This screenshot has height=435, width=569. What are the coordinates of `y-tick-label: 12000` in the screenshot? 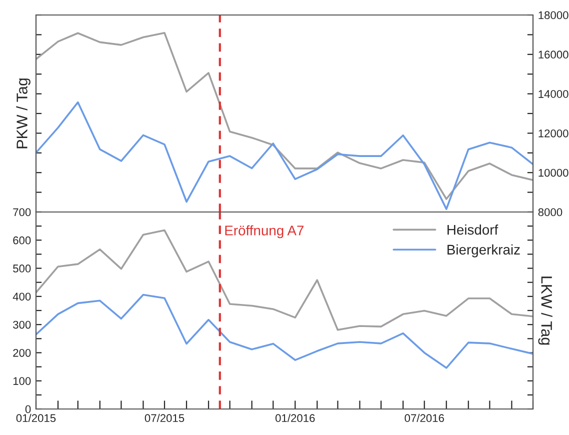 It's located at (553, 133).